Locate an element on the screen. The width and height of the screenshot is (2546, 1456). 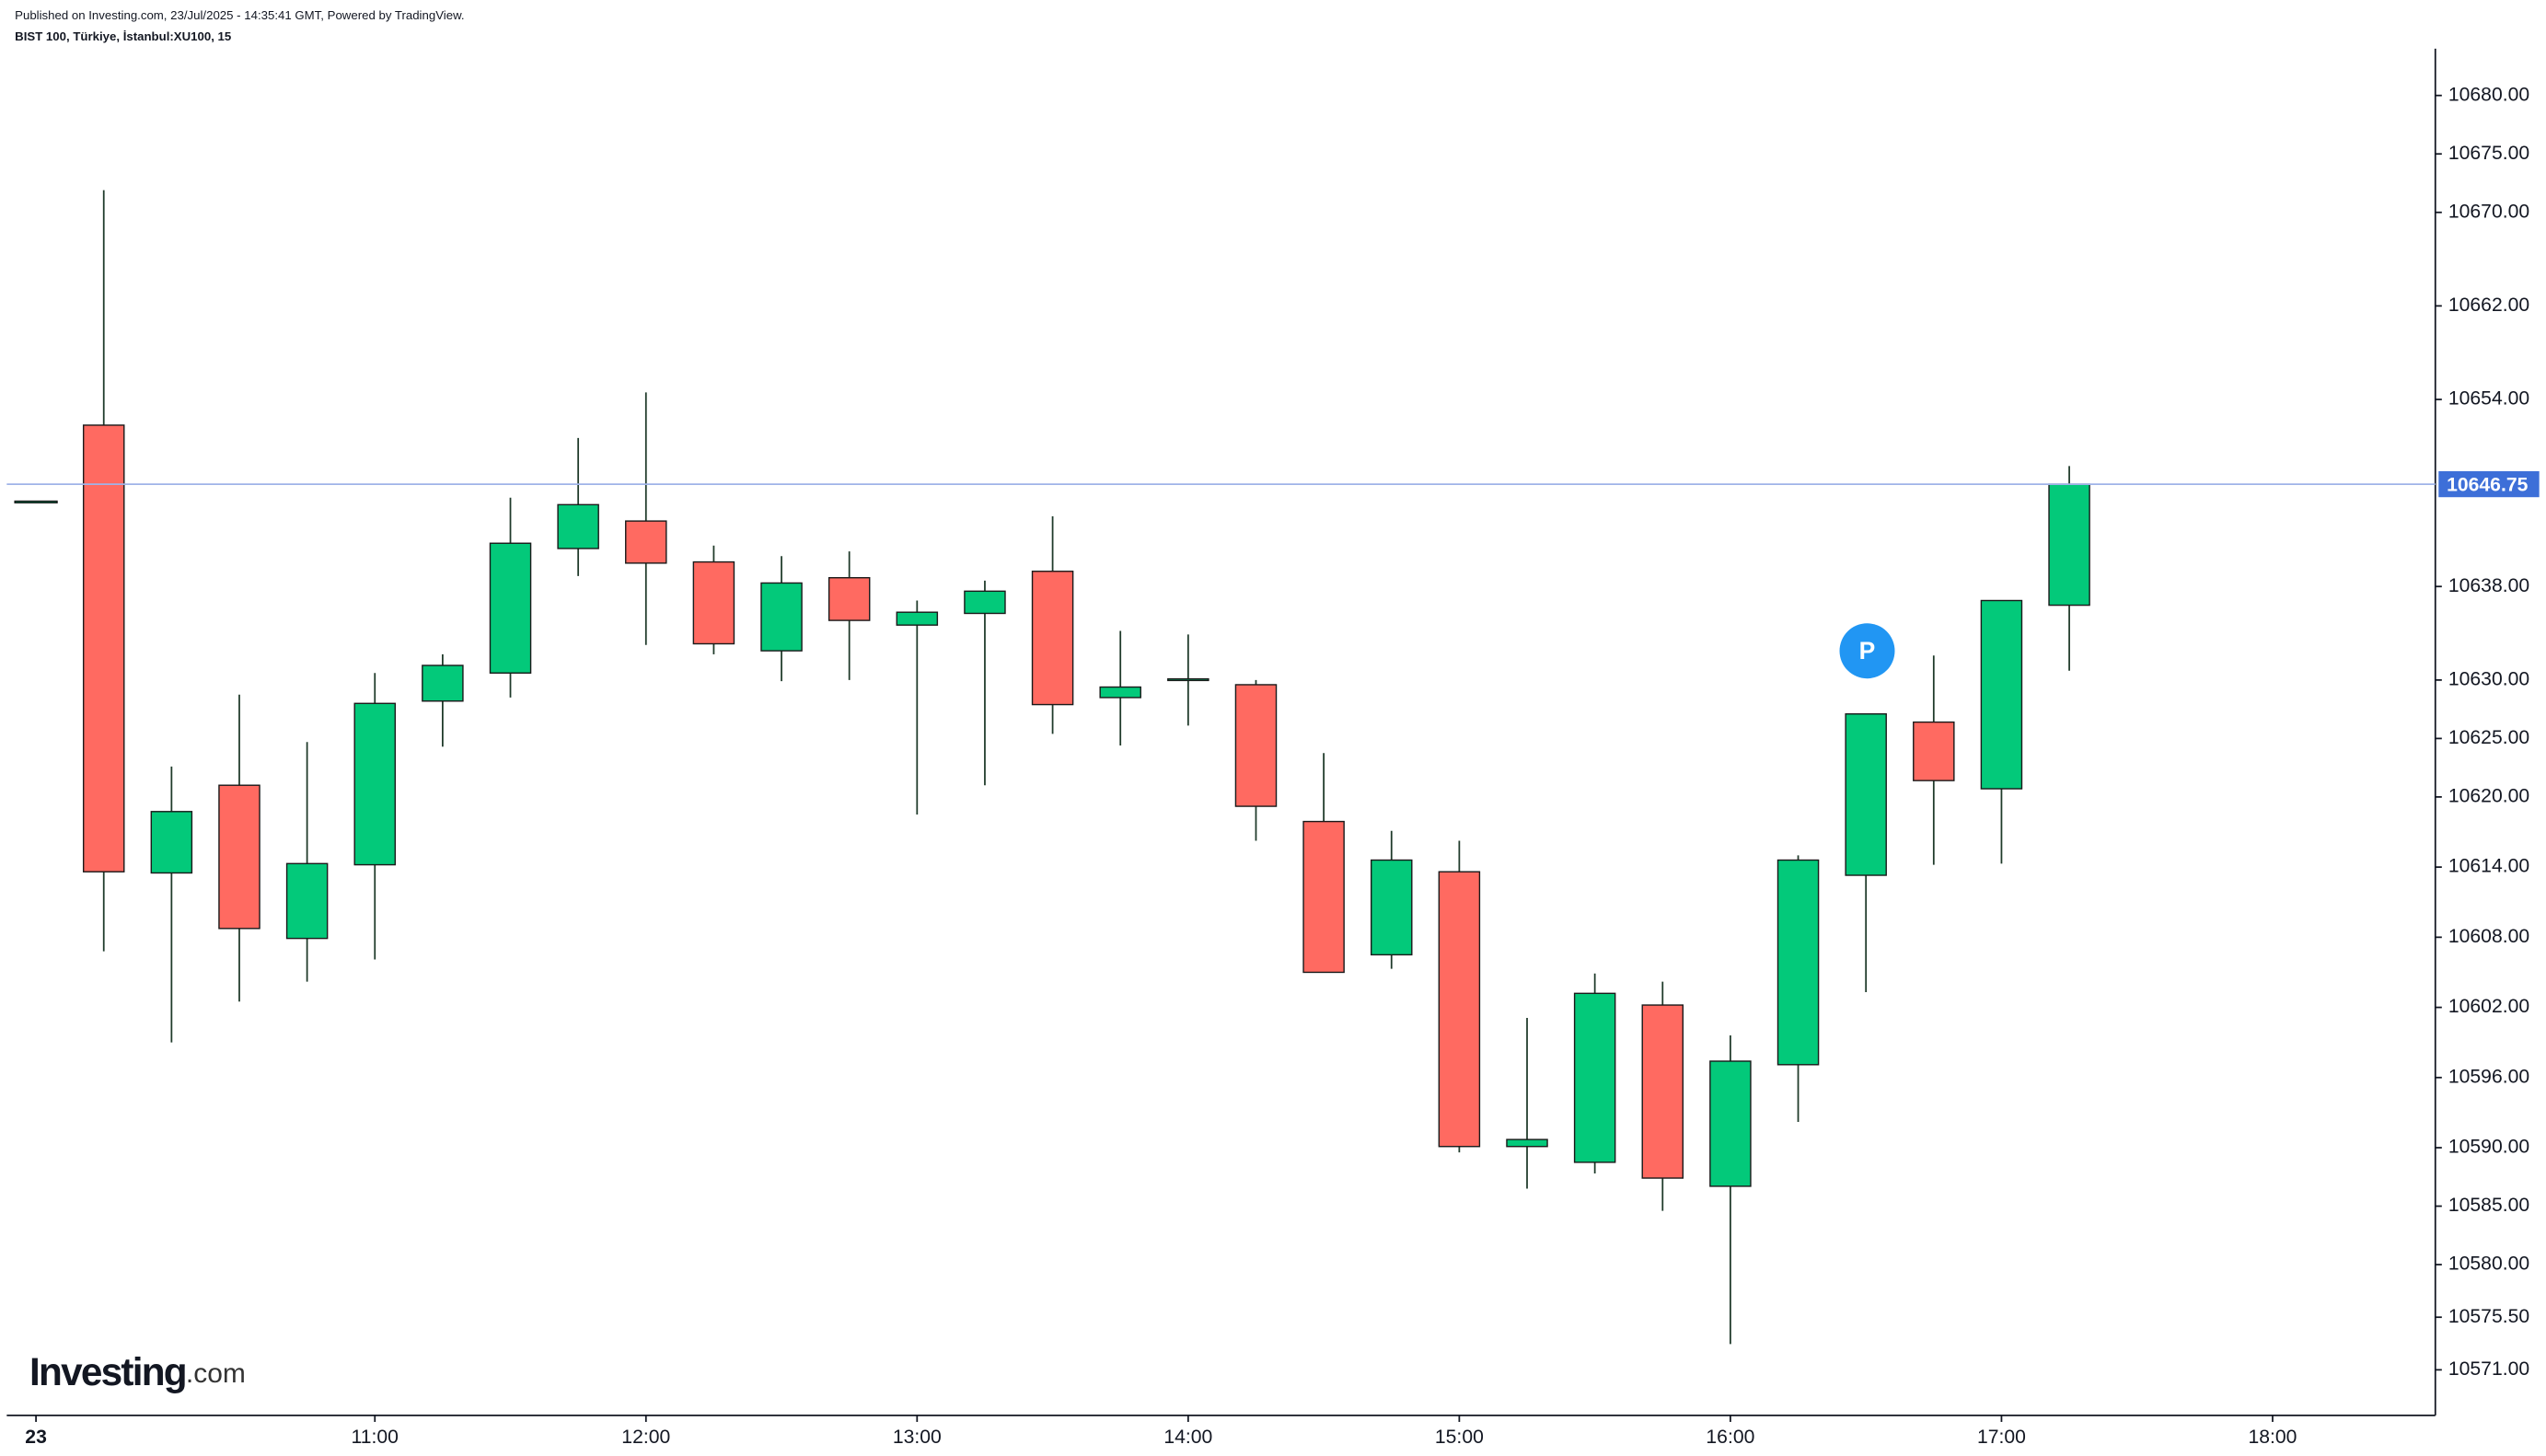
x-tick-label: 15:00 is located at coordinates (1459, 1437).